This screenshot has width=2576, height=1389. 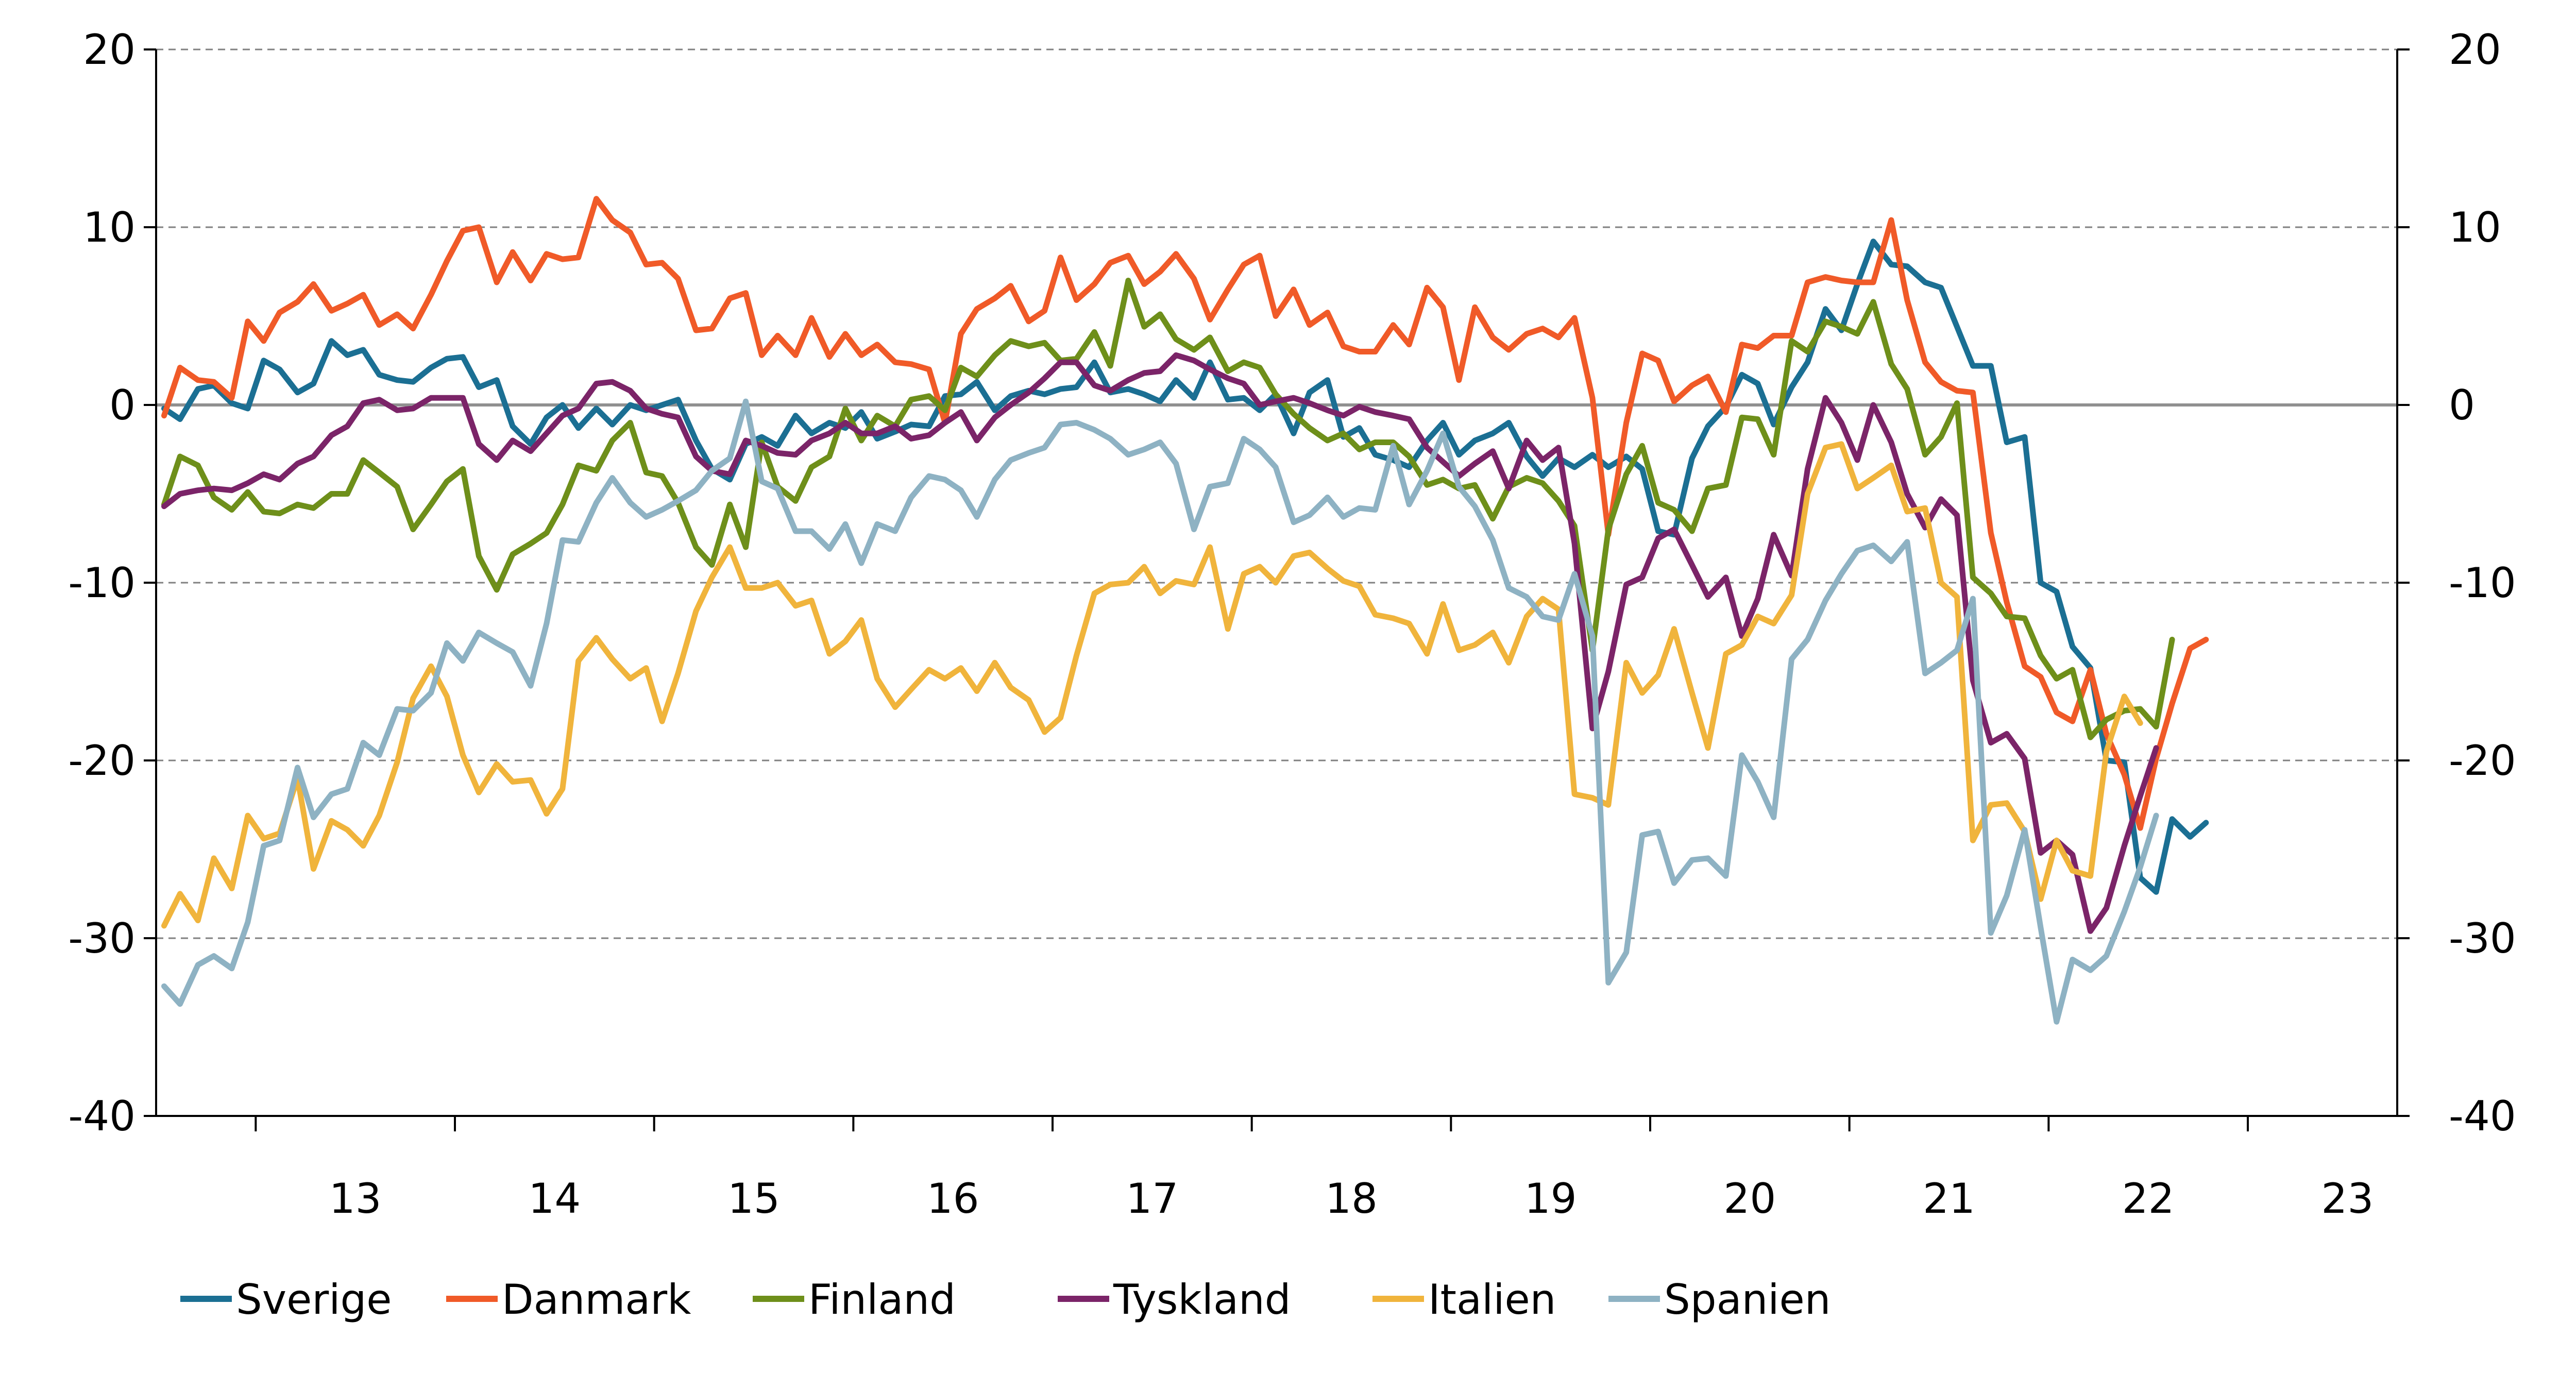 What do you see at coordinates (554, 1199) in the screenshot?
I see `x-tick-label: 14` at bounding box center [554, 1199].